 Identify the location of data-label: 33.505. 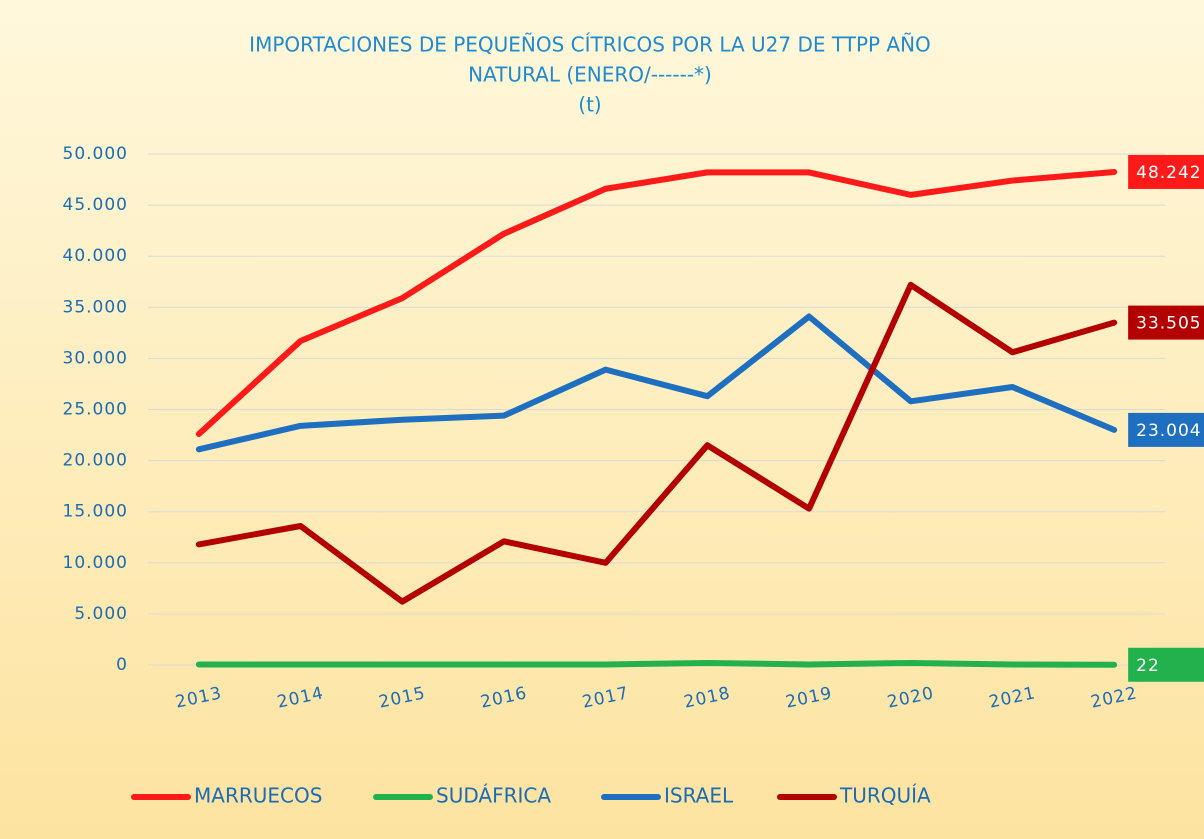
(1168, 324).